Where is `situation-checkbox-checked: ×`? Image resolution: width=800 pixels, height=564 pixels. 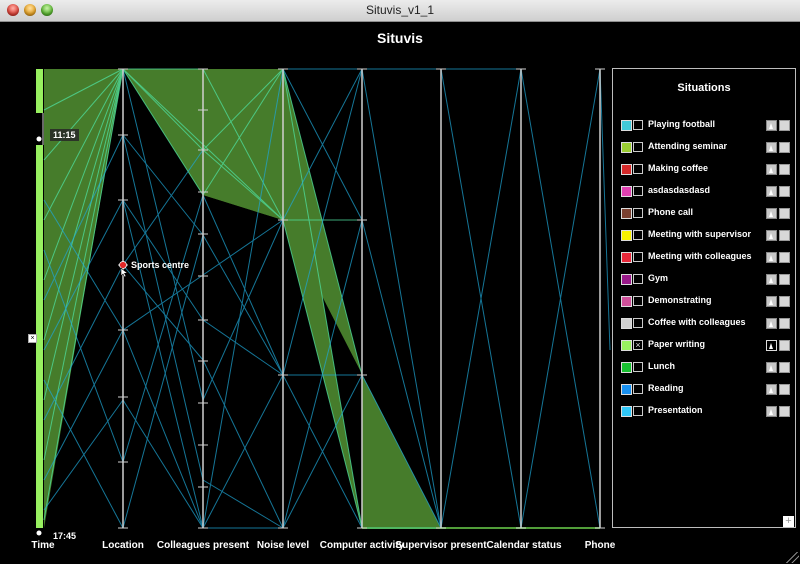 situation-checkbox-checked: × is located at coordinates (638, 345).